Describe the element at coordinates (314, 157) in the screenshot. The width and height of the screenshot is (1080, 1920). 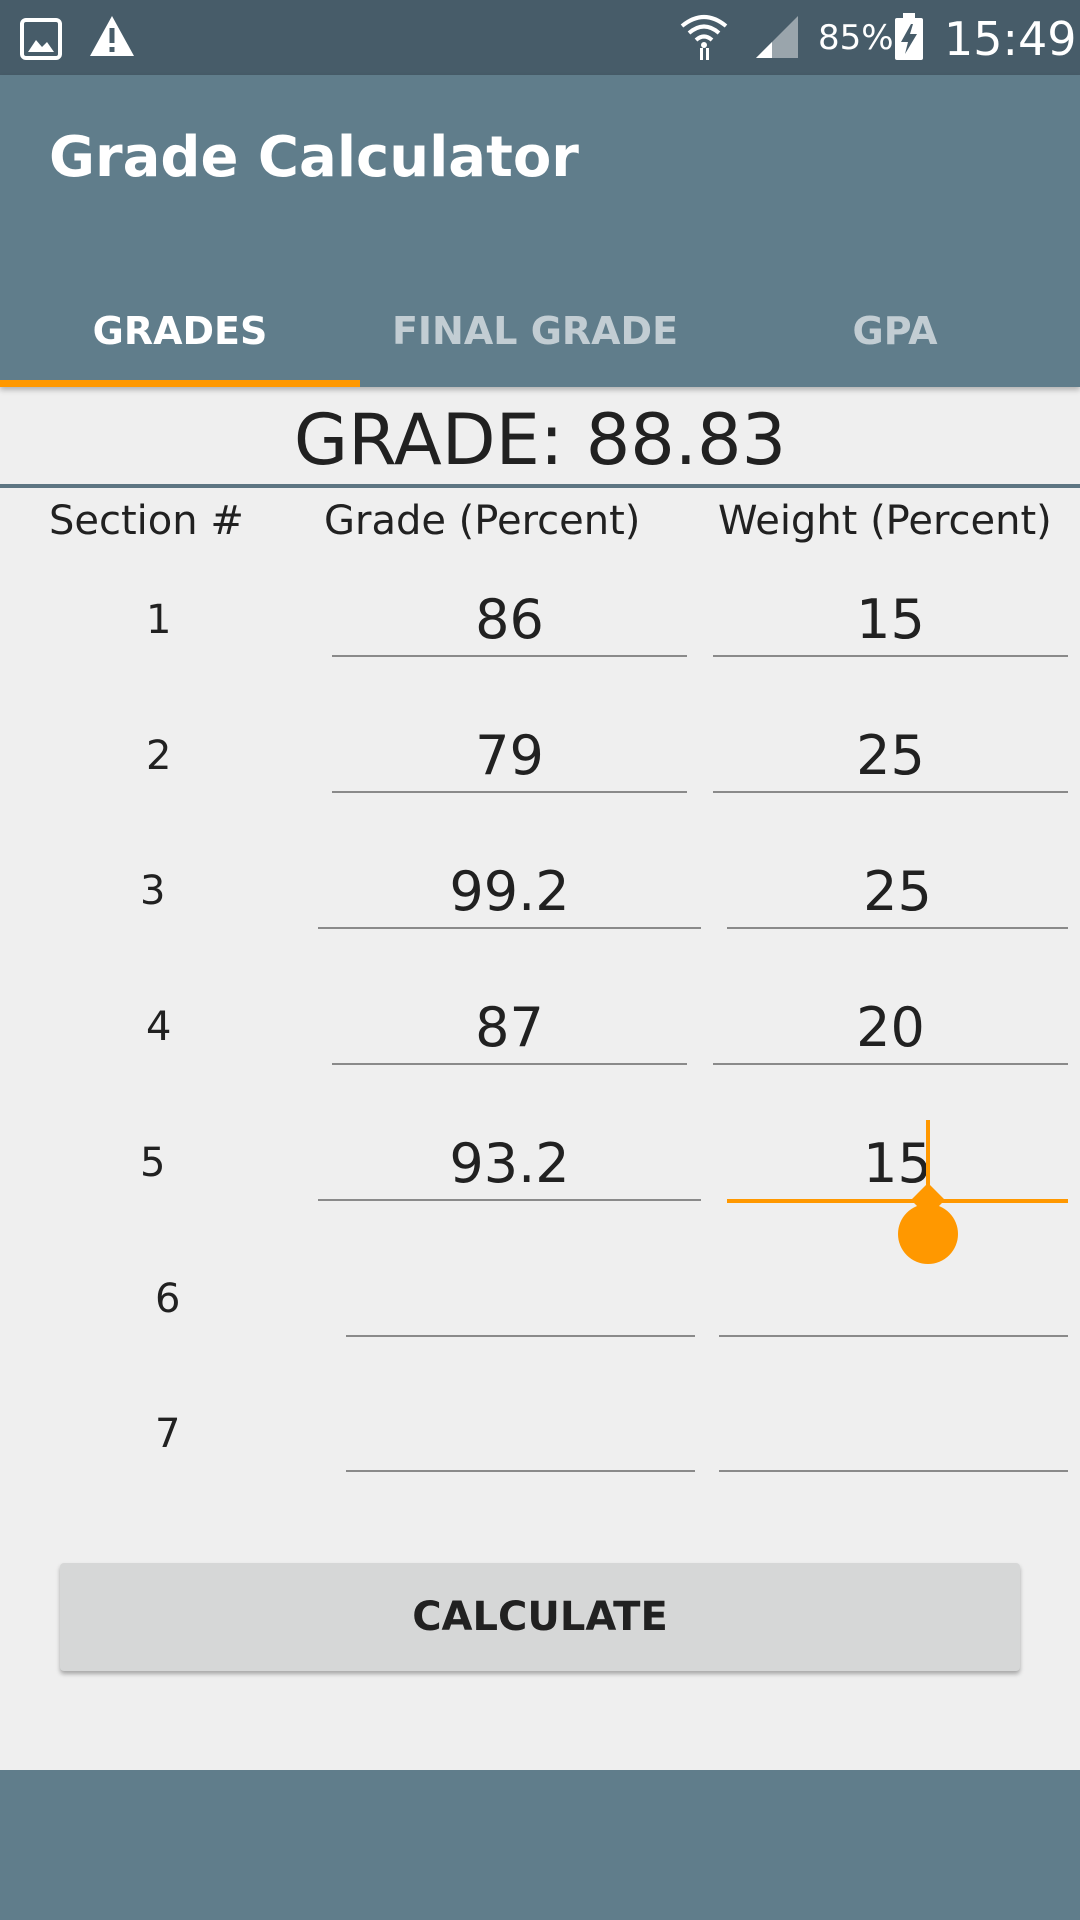
I see `app-title: Grade Calculator` at that location.